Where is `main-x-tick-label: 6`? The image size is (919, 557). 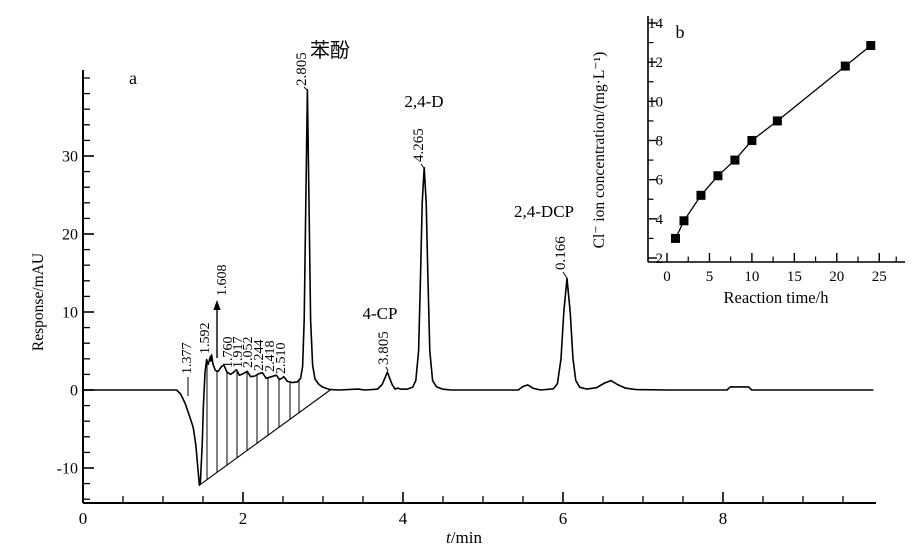 main-x-tick-label: 6 is located at coordinates (563, 518).